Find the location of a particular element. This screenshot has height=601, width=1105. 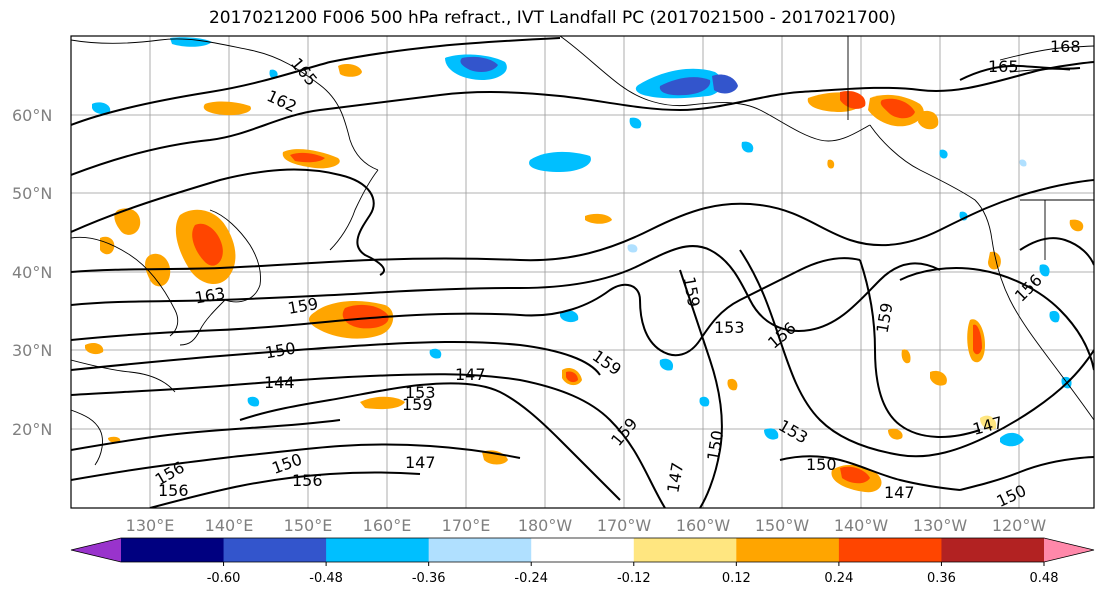

colorbar-segments is located at coordinates (582, 550).